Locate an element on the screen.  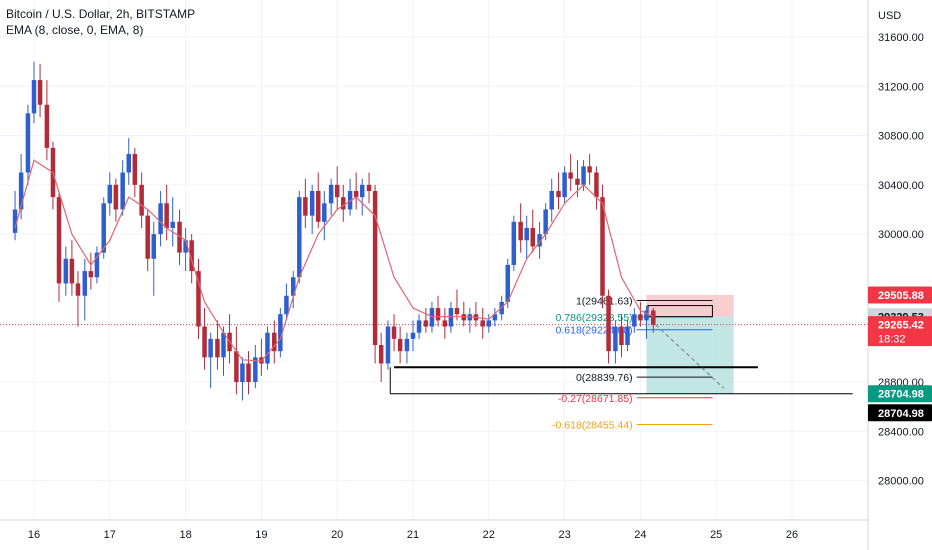
take-profit-zone is located at coordinates (690, 355).